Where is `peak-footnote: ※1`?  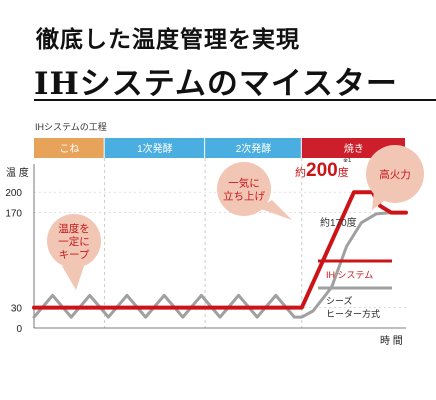 peak-footnote: ※1 is located at coordinates (347, 160).